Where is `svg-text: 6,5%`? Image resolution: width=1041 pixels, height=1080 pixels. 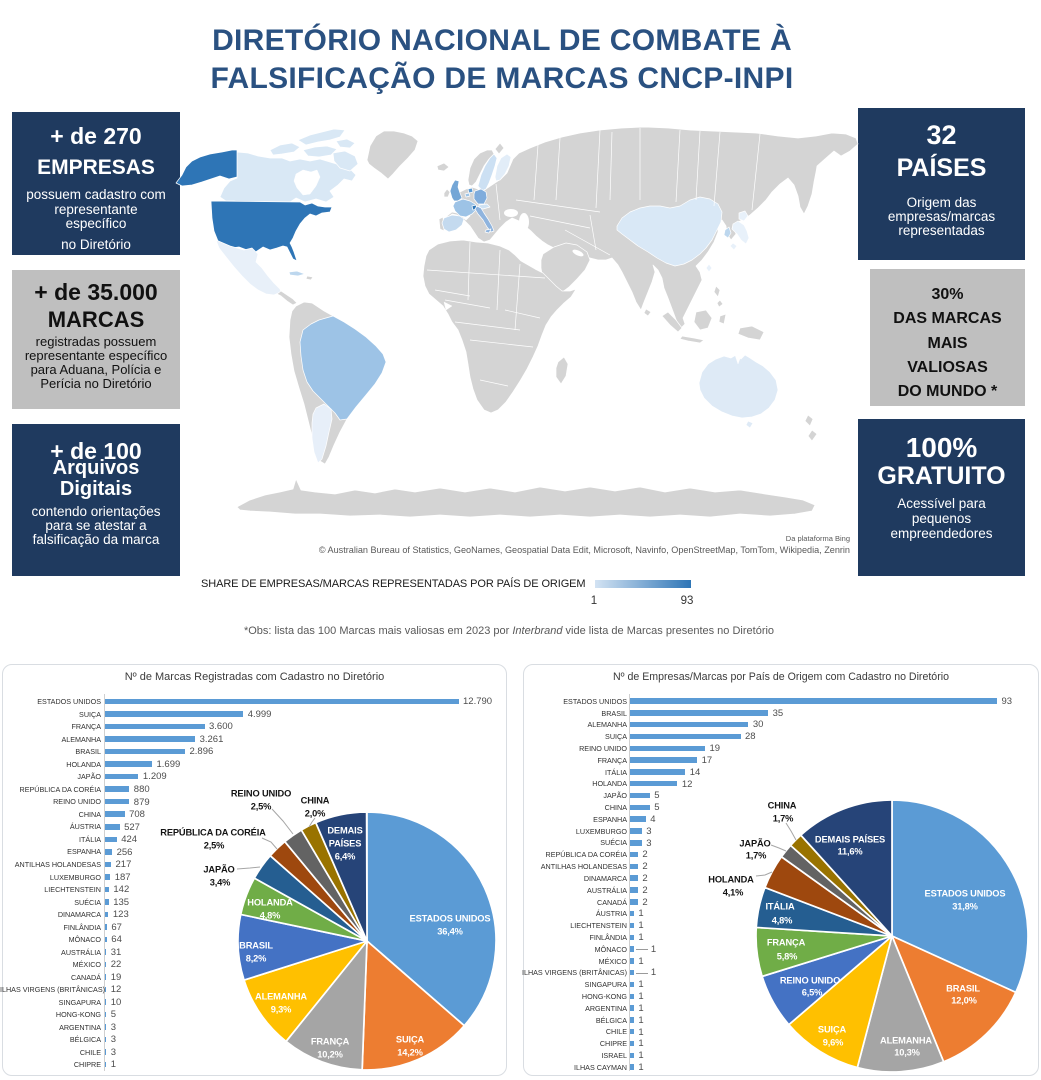 svg-text: 6,5% is located at coordinates (812, 993).